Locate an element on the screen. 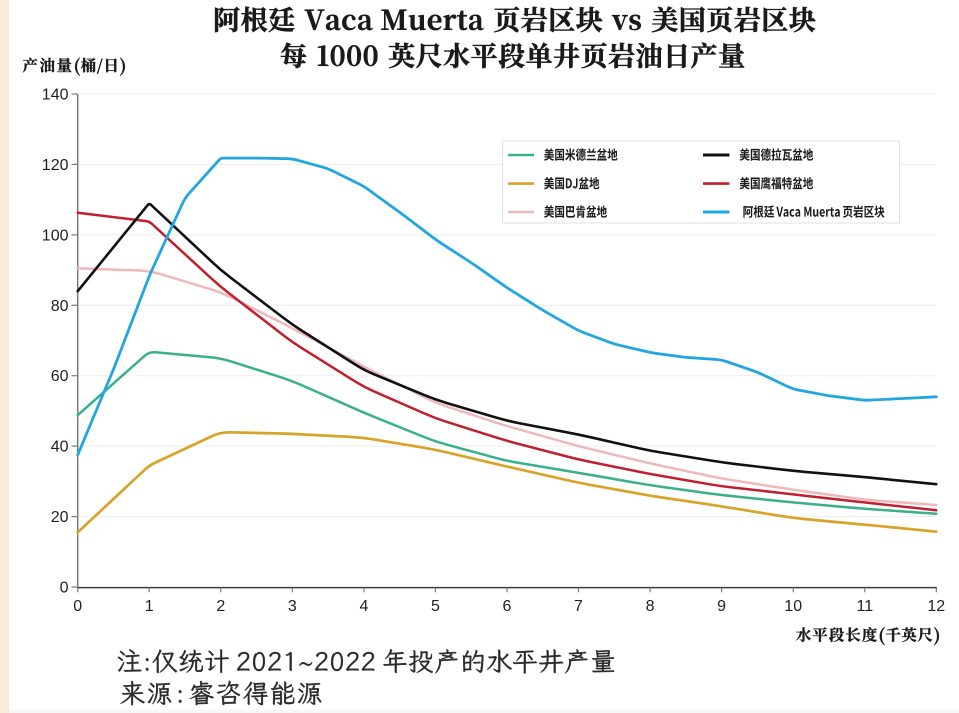  svg-text: 100 is located at coordinates (55, 235).